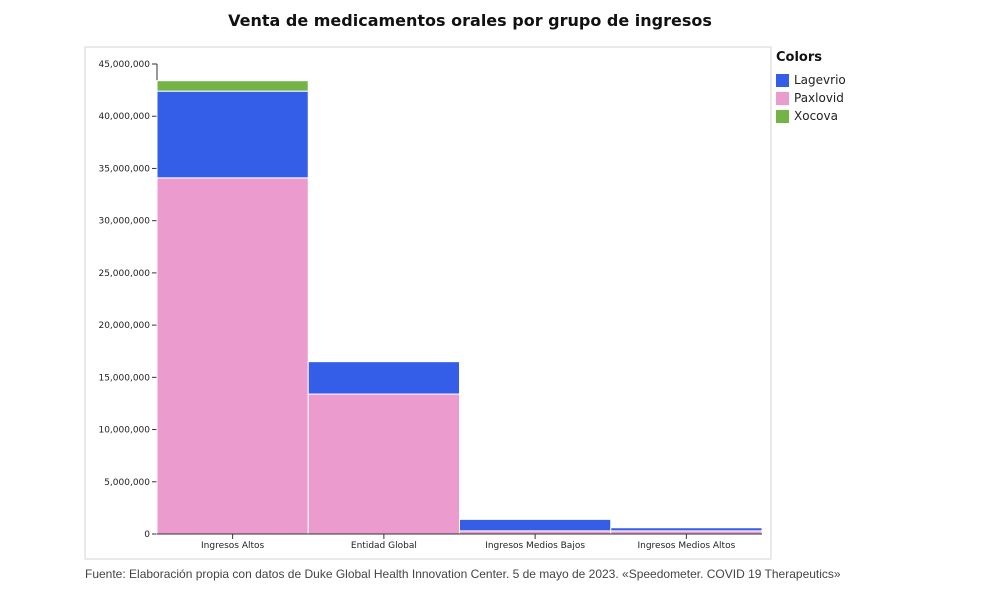 This screenshot has width=1005, height=600. What do you see at coordinates (383, 464) in the screenshot?
I see `bar-paxlovid-entidad-global` at bounding box center [383, 464].